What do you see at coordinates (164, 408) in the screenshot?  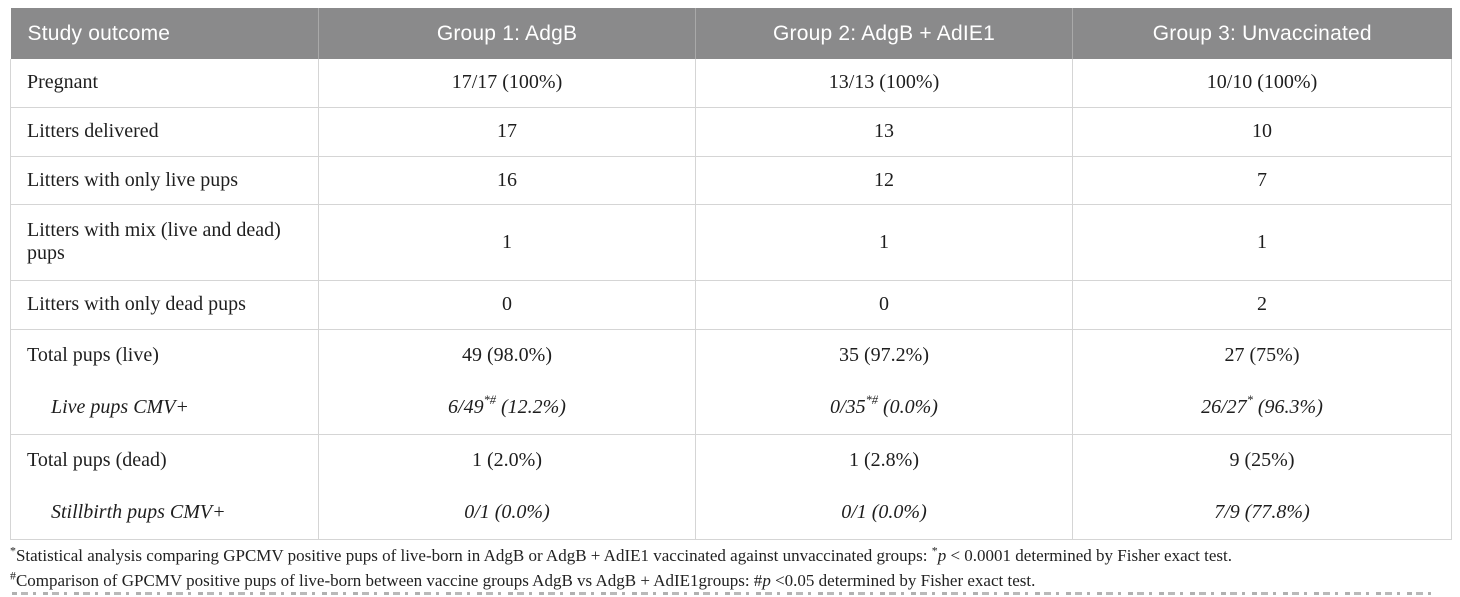 I see `row-label: Live pups CMV+` at bounding box center [164, 408].